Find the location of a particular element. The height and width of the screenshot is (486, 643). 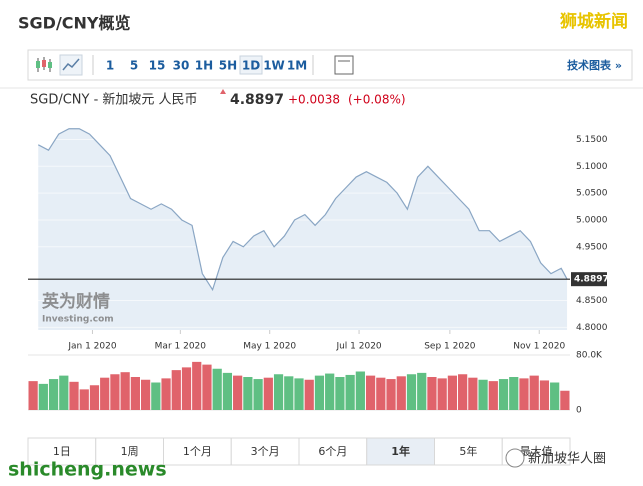

investing-logo: 英为财情 Investing.com is located at coordinates (78, 308).